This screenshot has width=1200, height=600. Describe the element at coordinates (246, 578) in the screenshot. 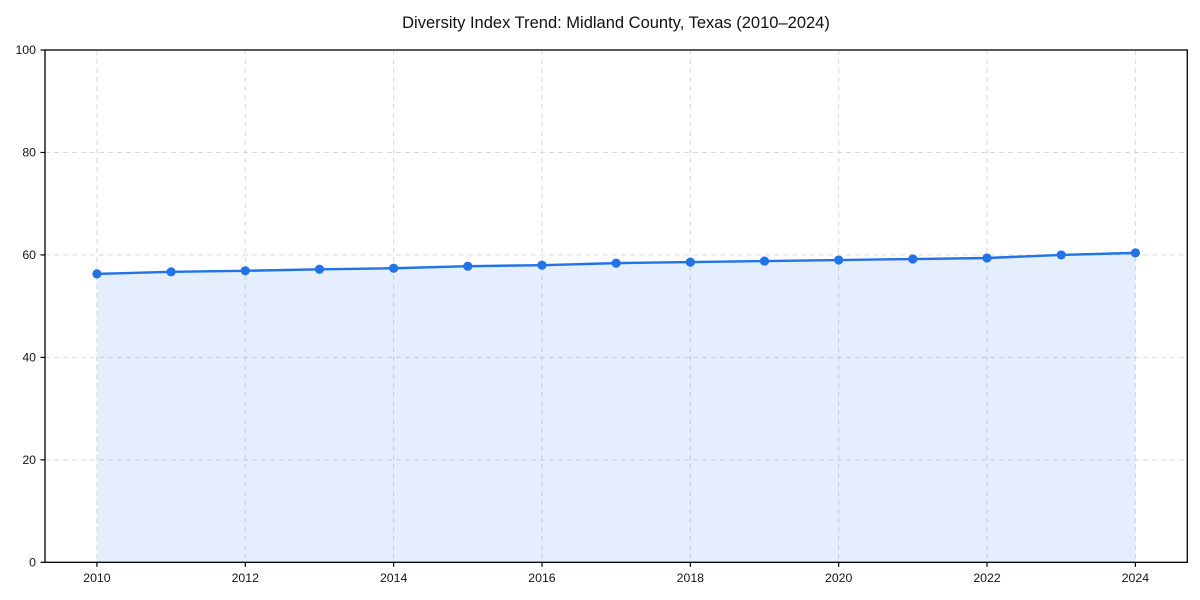

I see `x-tick-label: 2012` at that location.